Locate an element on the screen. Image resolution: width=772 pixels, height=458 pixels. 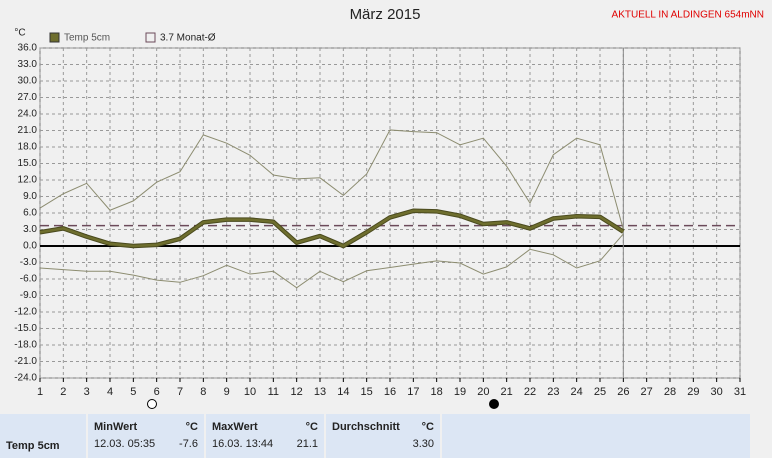
x-tick-label: 6 is located at coordinates (157, 392).